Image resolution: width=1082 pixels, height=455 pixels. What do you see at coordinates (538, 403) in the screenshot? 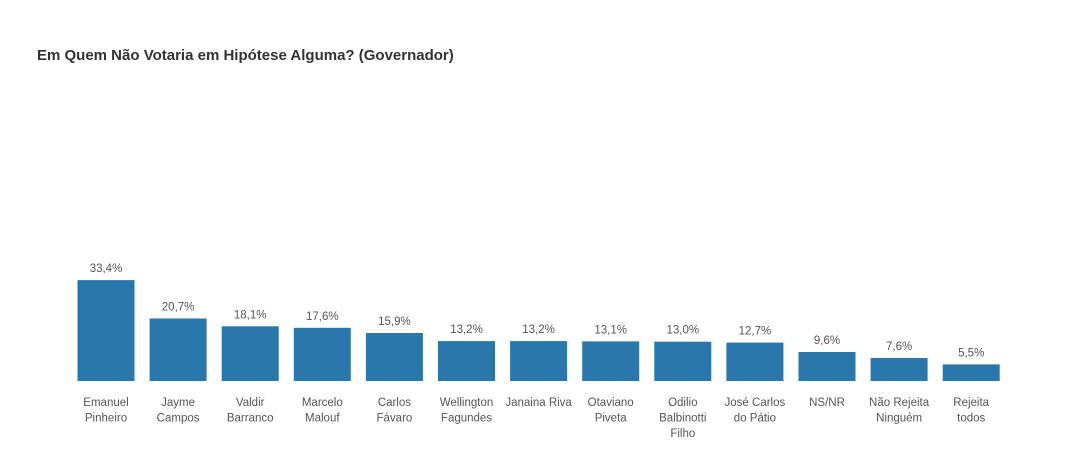
I see `category-label: Janaina Riva` at bounding box center [538, 403].